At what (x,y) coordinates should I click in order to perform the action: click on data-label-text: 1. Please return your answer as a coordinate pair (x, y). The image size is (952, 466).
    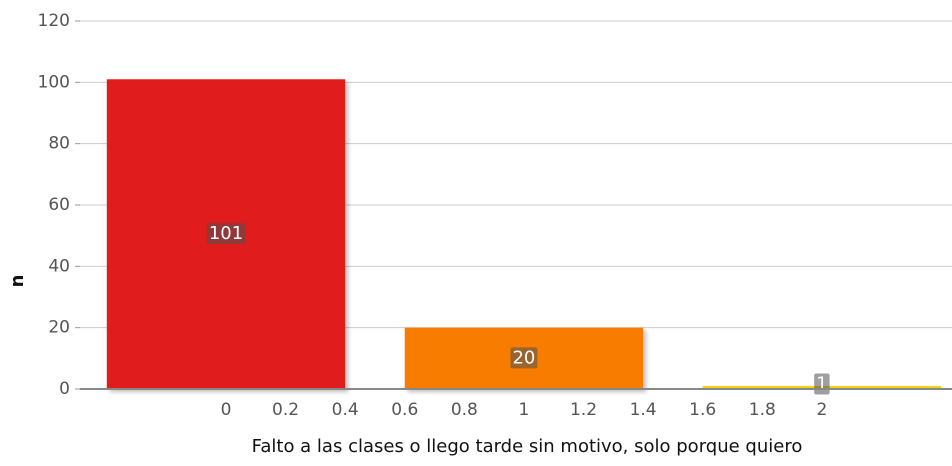
    Looking at the image, I should click on (821, 383).